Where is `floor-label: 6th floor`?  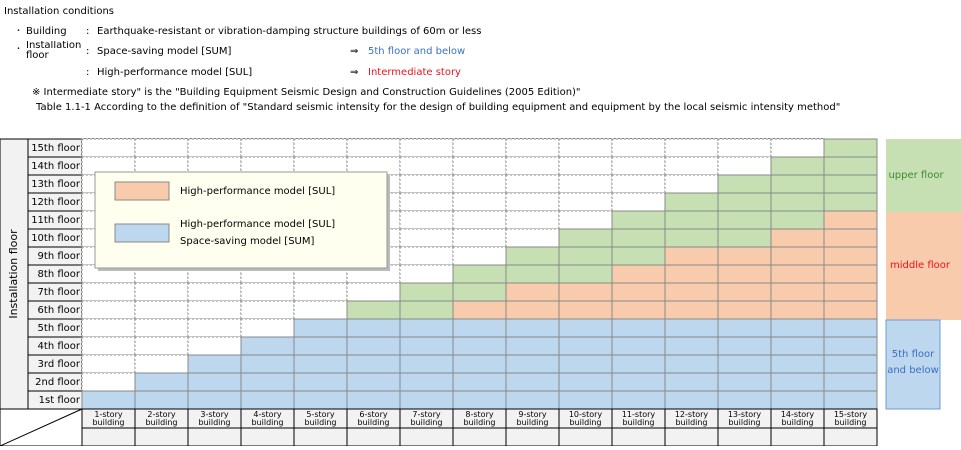 floor-label: 6th floor is located at coordinates (59, 310).